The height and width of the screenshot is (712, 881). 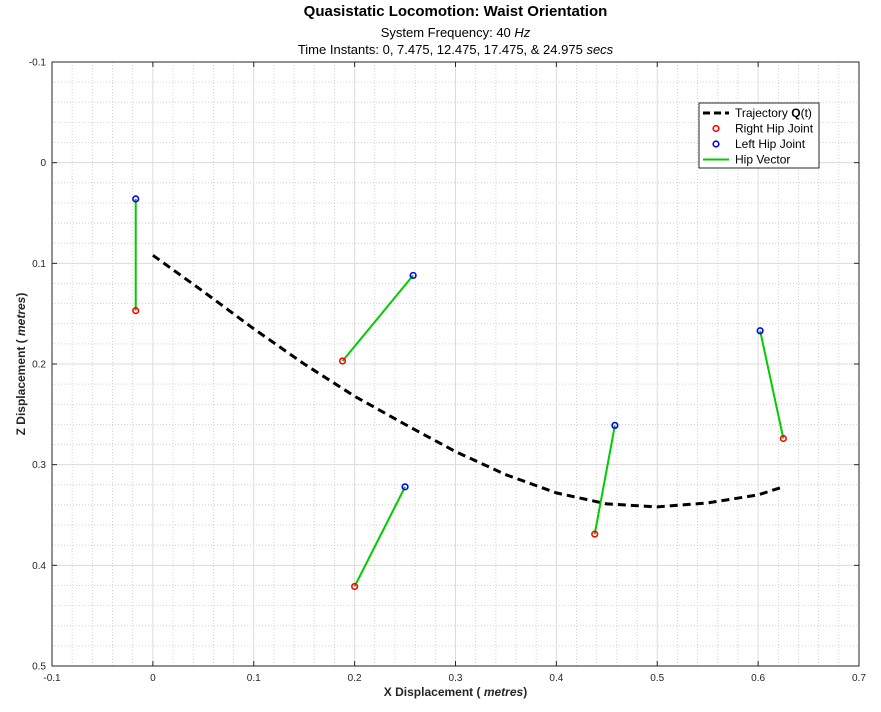 I want to click on legend-entry-label: Right Hip Joint, so click(x=774, y=129).